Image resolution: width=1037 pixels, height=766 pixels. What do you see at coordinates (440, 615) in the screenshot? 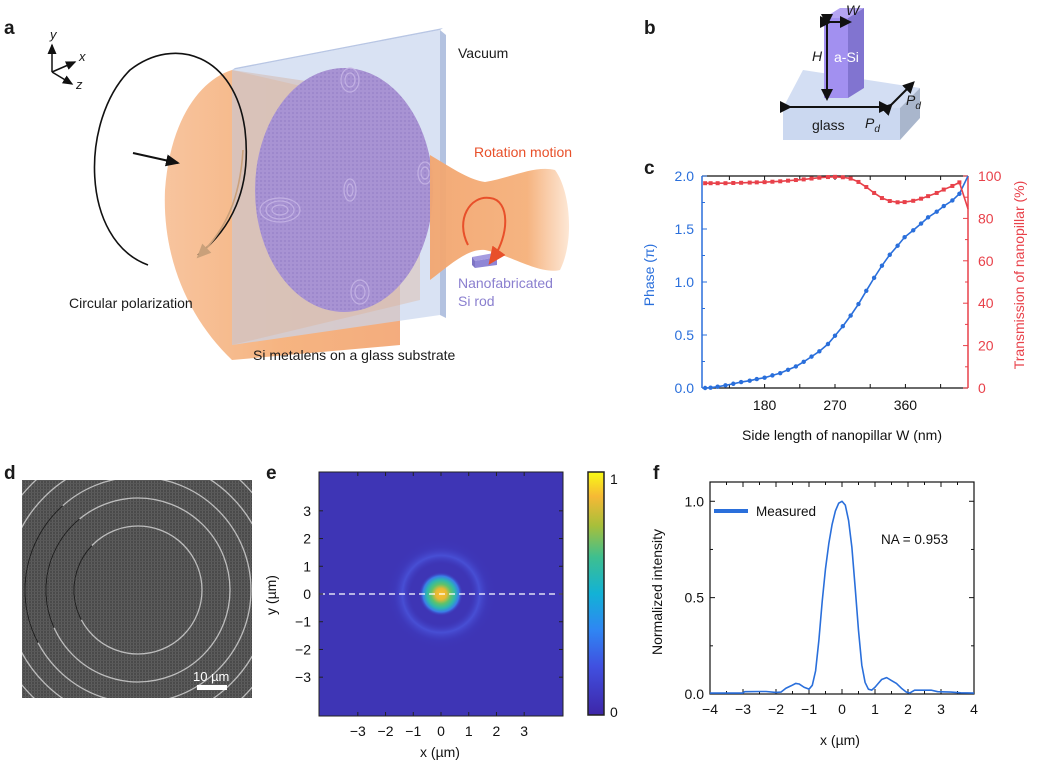
I see `chart-e-heatmap: −3 −2 −1 0 1 2 3 3 2 1 0 −1 −2 −3 1 0 x (µm) y (µm)` at bounding box center [440, 615].